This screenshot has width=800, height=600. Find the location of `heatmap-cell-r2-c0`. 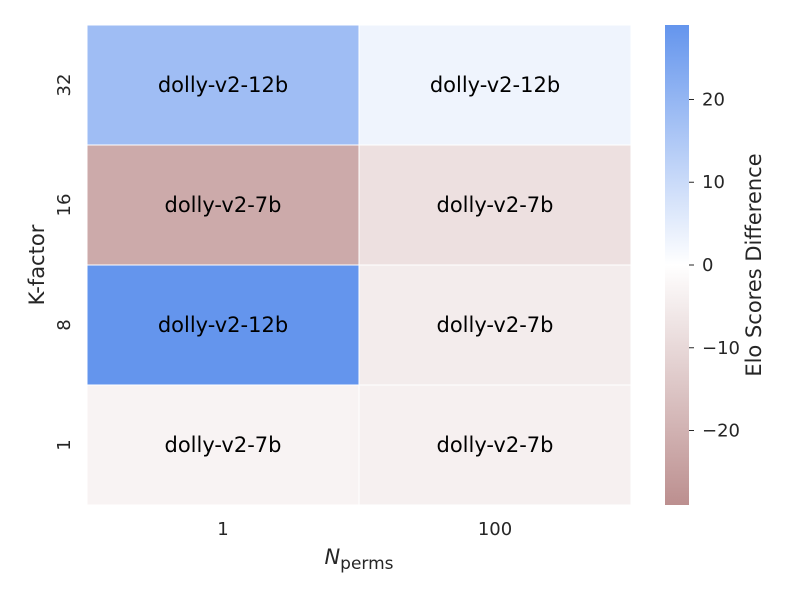

heatmap-cell-r2-c0 is located at coordinates (223, 325).